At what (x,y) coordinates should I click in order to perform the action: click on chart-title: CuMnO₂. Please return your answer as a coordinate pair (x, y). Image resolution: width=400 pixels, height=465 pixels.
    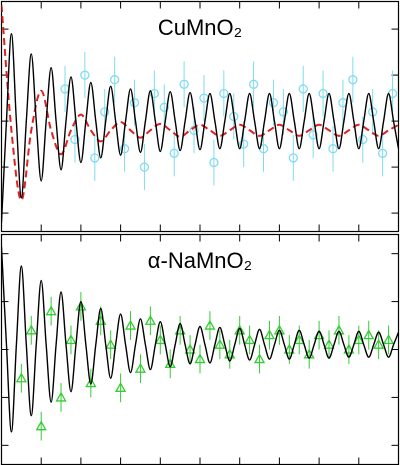
    Looking at the image, I should click on (200, 27).